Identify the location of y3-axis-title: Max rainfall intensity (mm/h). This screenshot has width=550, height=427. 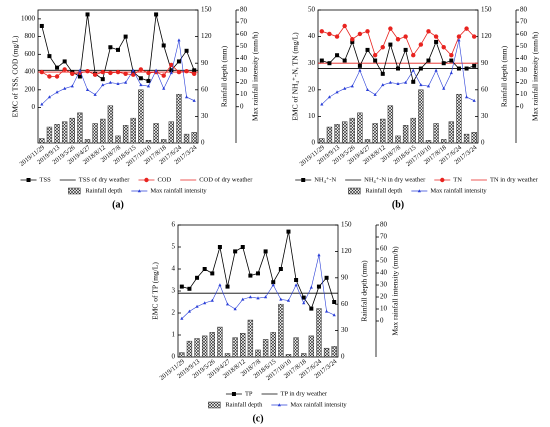
(535, 76).